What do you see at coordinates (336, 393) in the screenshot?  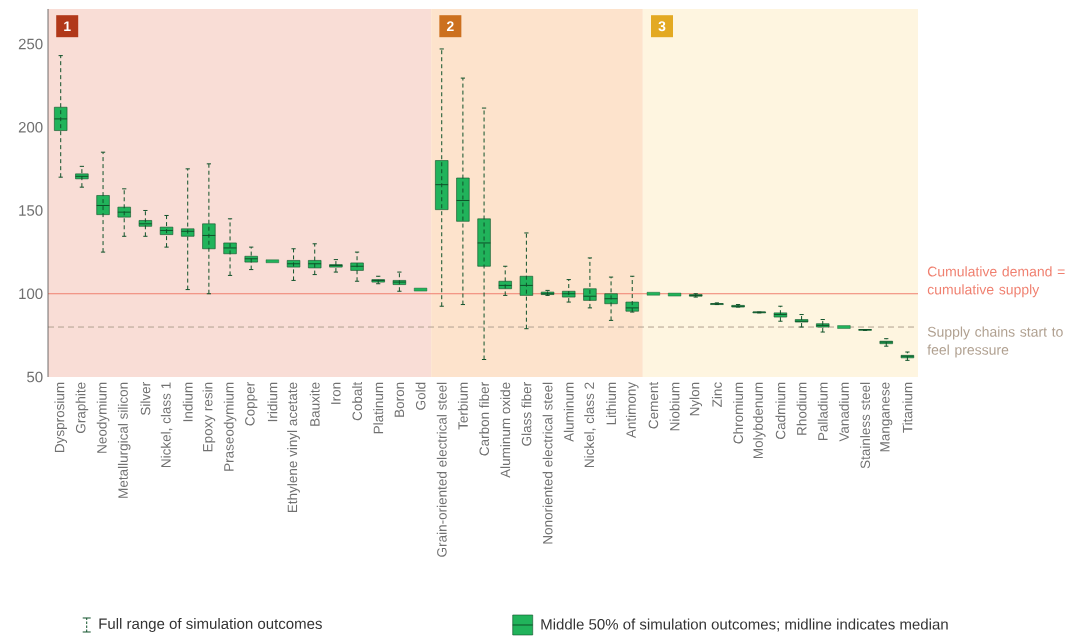 I see `x-tick-label: Iron` at bounding box center [336, 393].